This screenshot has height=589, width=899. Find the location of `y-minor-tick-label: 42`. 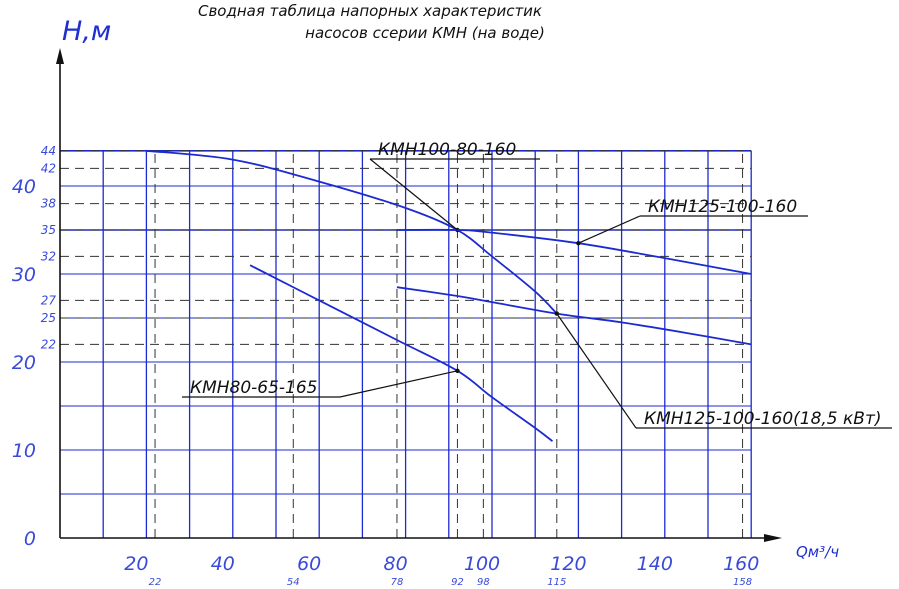

y-minor-tick-label: 42 is located at coordinates (48, 168).